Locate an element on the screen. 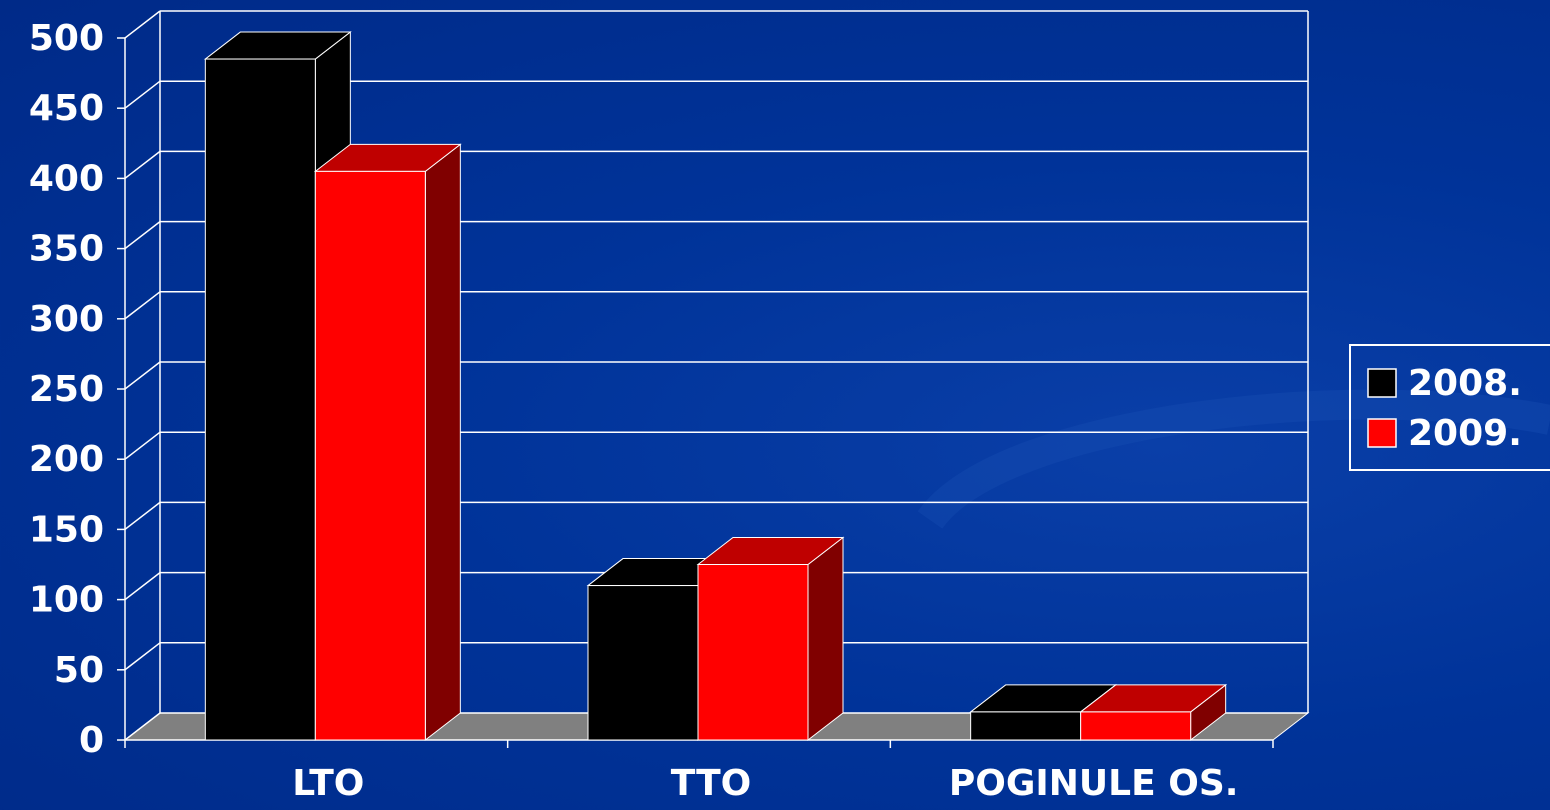 This screenshot has width=1550, height=810. y-tick-label: 100 is located at coordinates (66, 600).